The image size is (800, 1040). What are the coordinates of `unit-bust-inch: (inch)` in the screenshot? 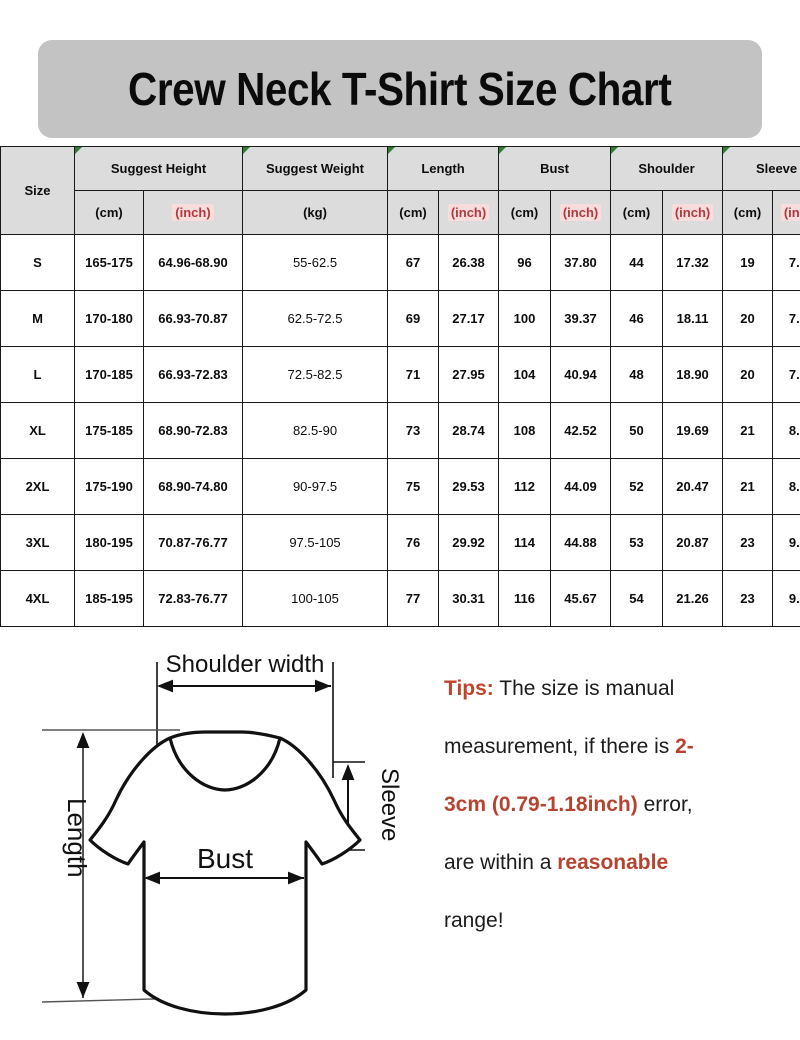 It's located at (581, 212).